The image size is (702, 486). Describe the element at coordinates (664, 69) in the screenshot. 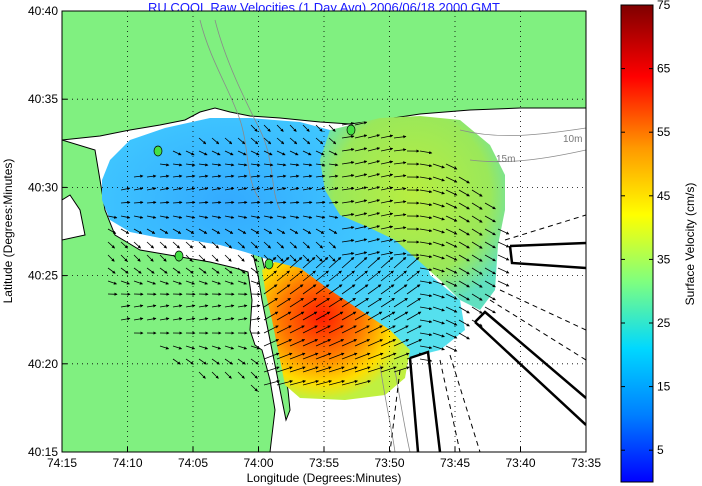

I see `colorbar-tick-label: 65` at that location.